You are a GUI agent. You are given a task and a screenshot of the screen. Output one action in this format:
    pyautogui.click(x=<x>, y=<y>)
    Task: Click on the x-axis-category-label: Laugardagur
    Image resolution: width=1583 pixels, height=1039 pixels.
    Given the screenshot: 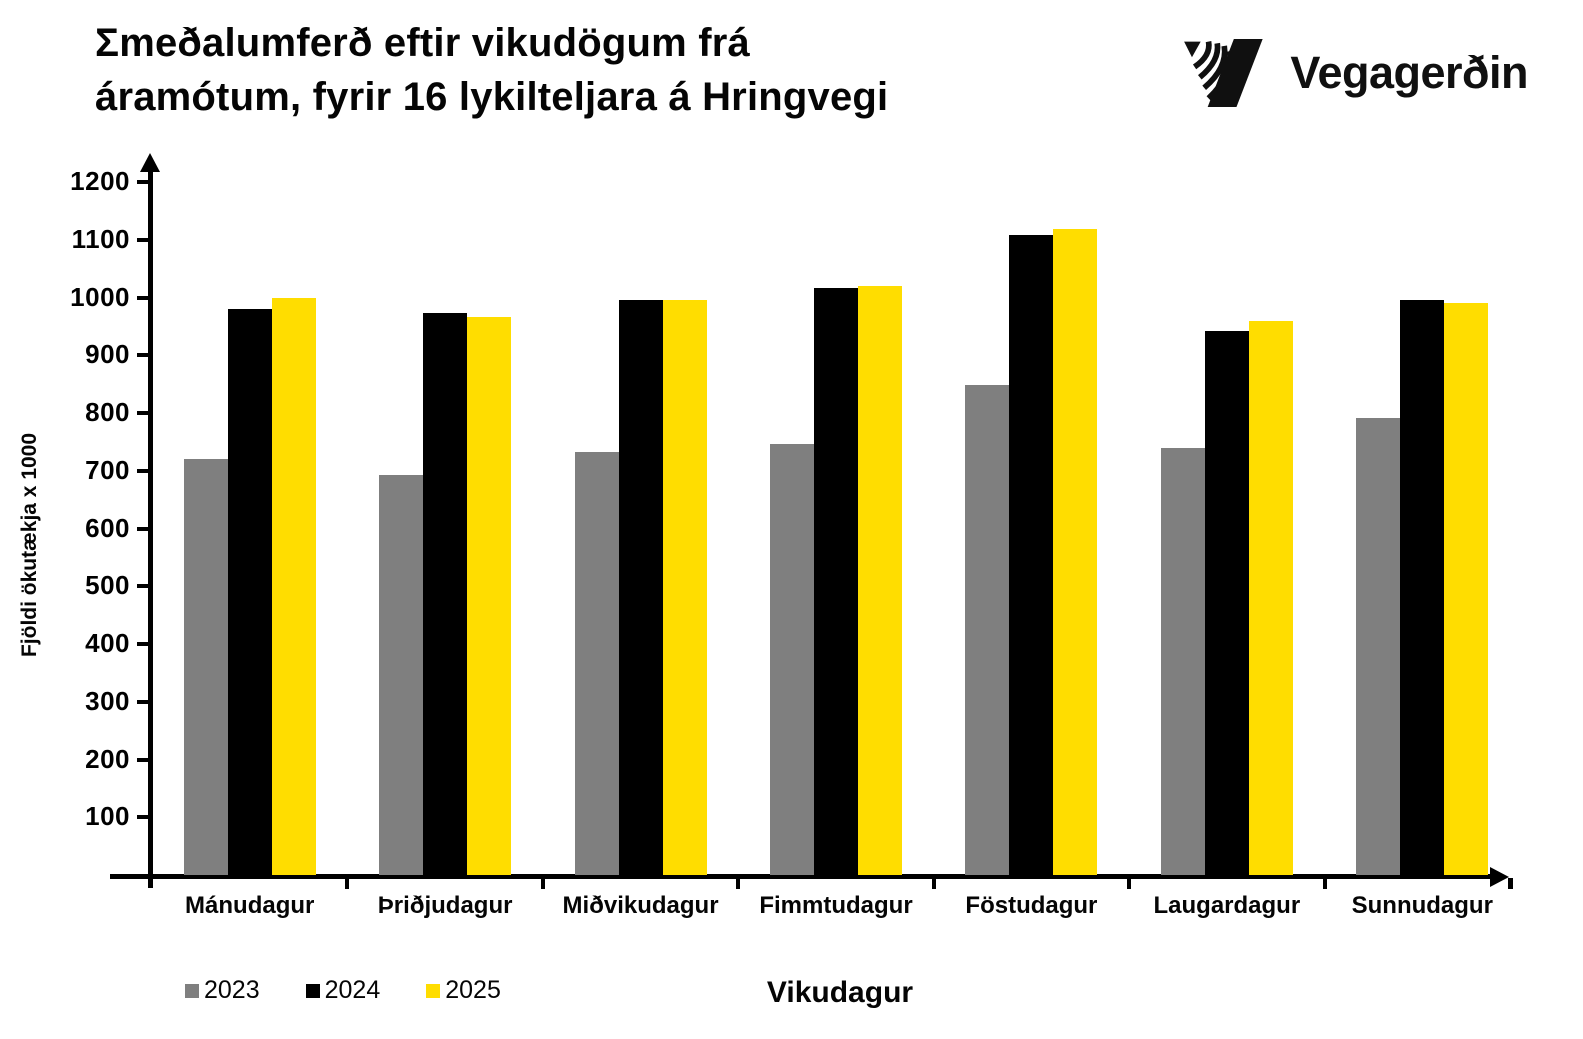 What is the action you would take?
    pyautogui.click(x=1227, y=905)
    